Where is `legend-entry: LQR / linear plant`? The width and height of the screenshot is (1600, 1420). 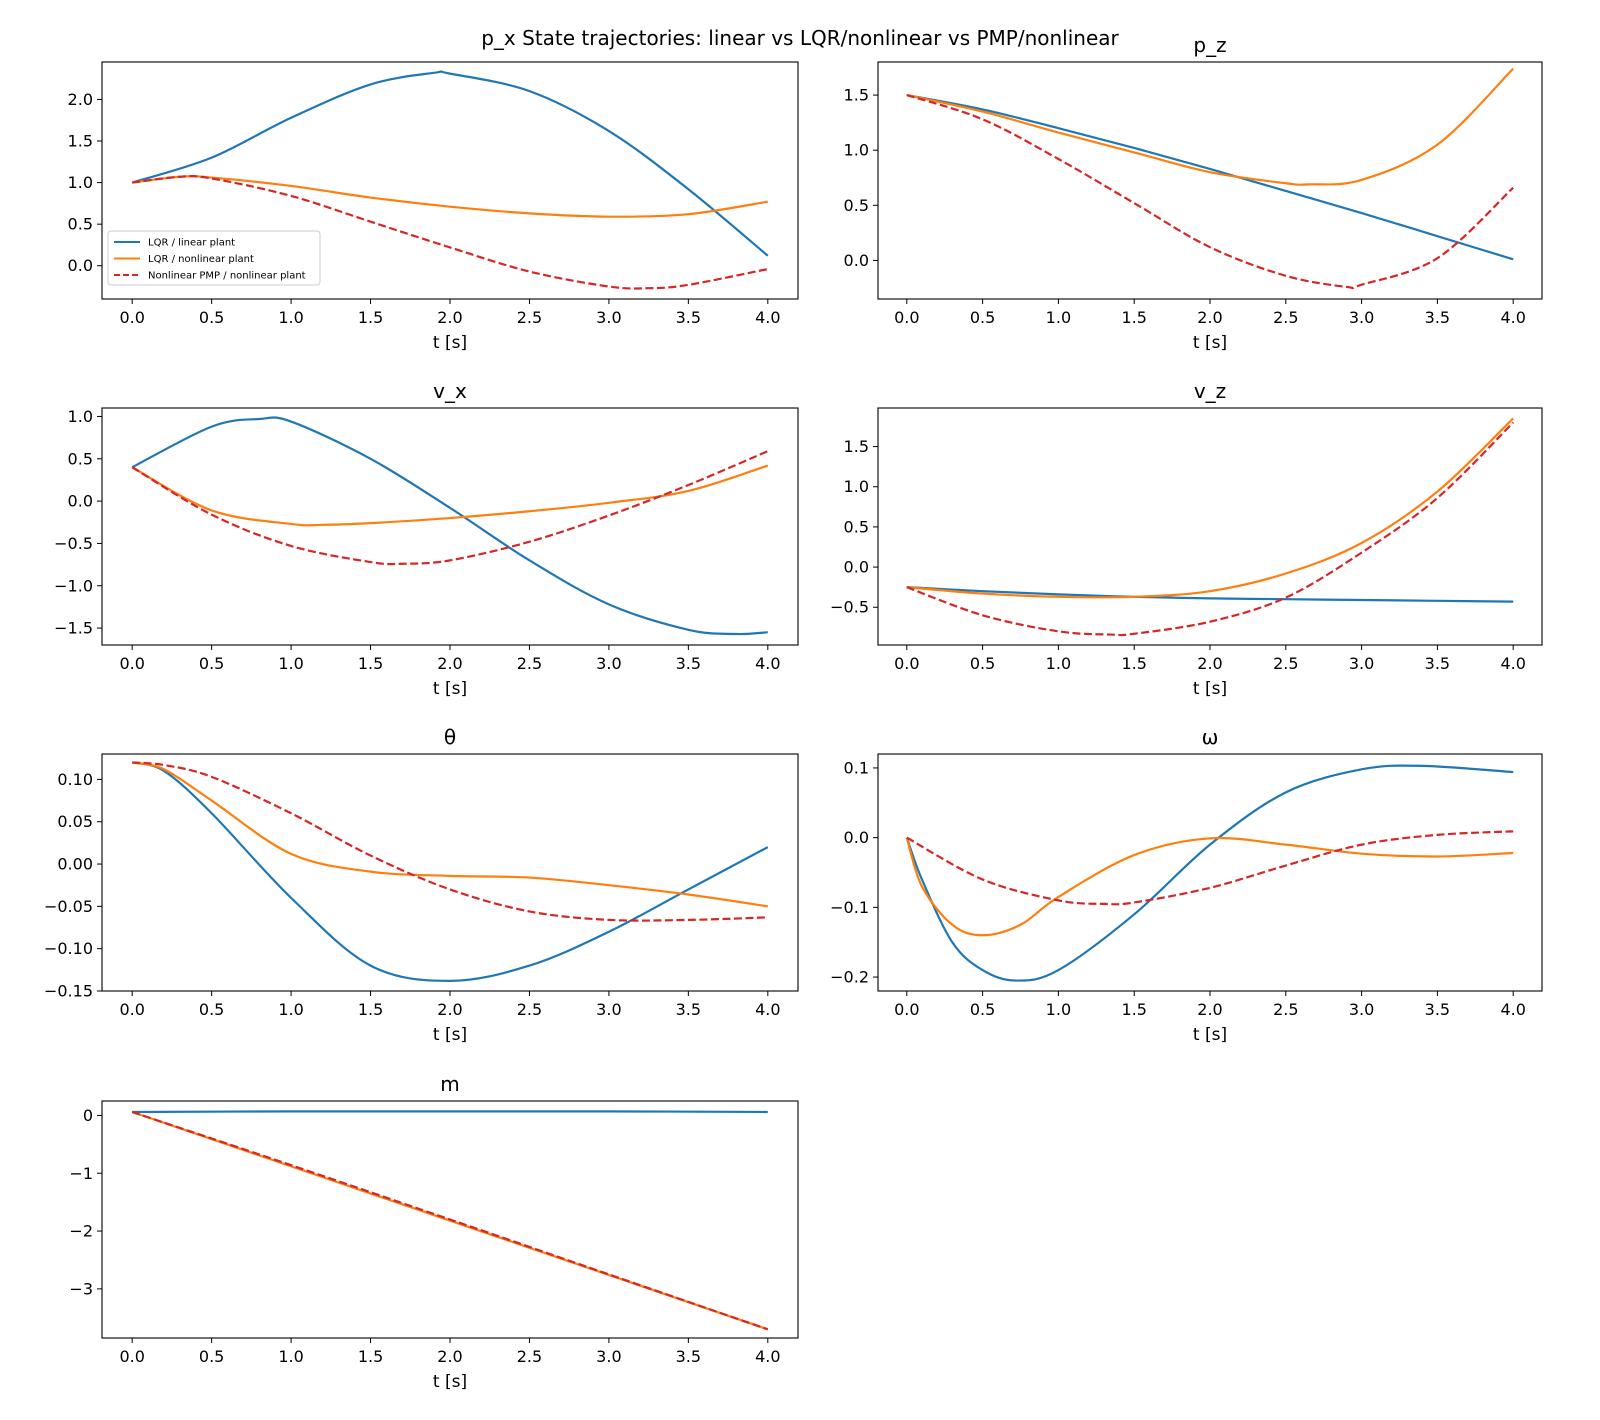 legend-entry: LQR / linear plant is located at coordinates (191, 243).